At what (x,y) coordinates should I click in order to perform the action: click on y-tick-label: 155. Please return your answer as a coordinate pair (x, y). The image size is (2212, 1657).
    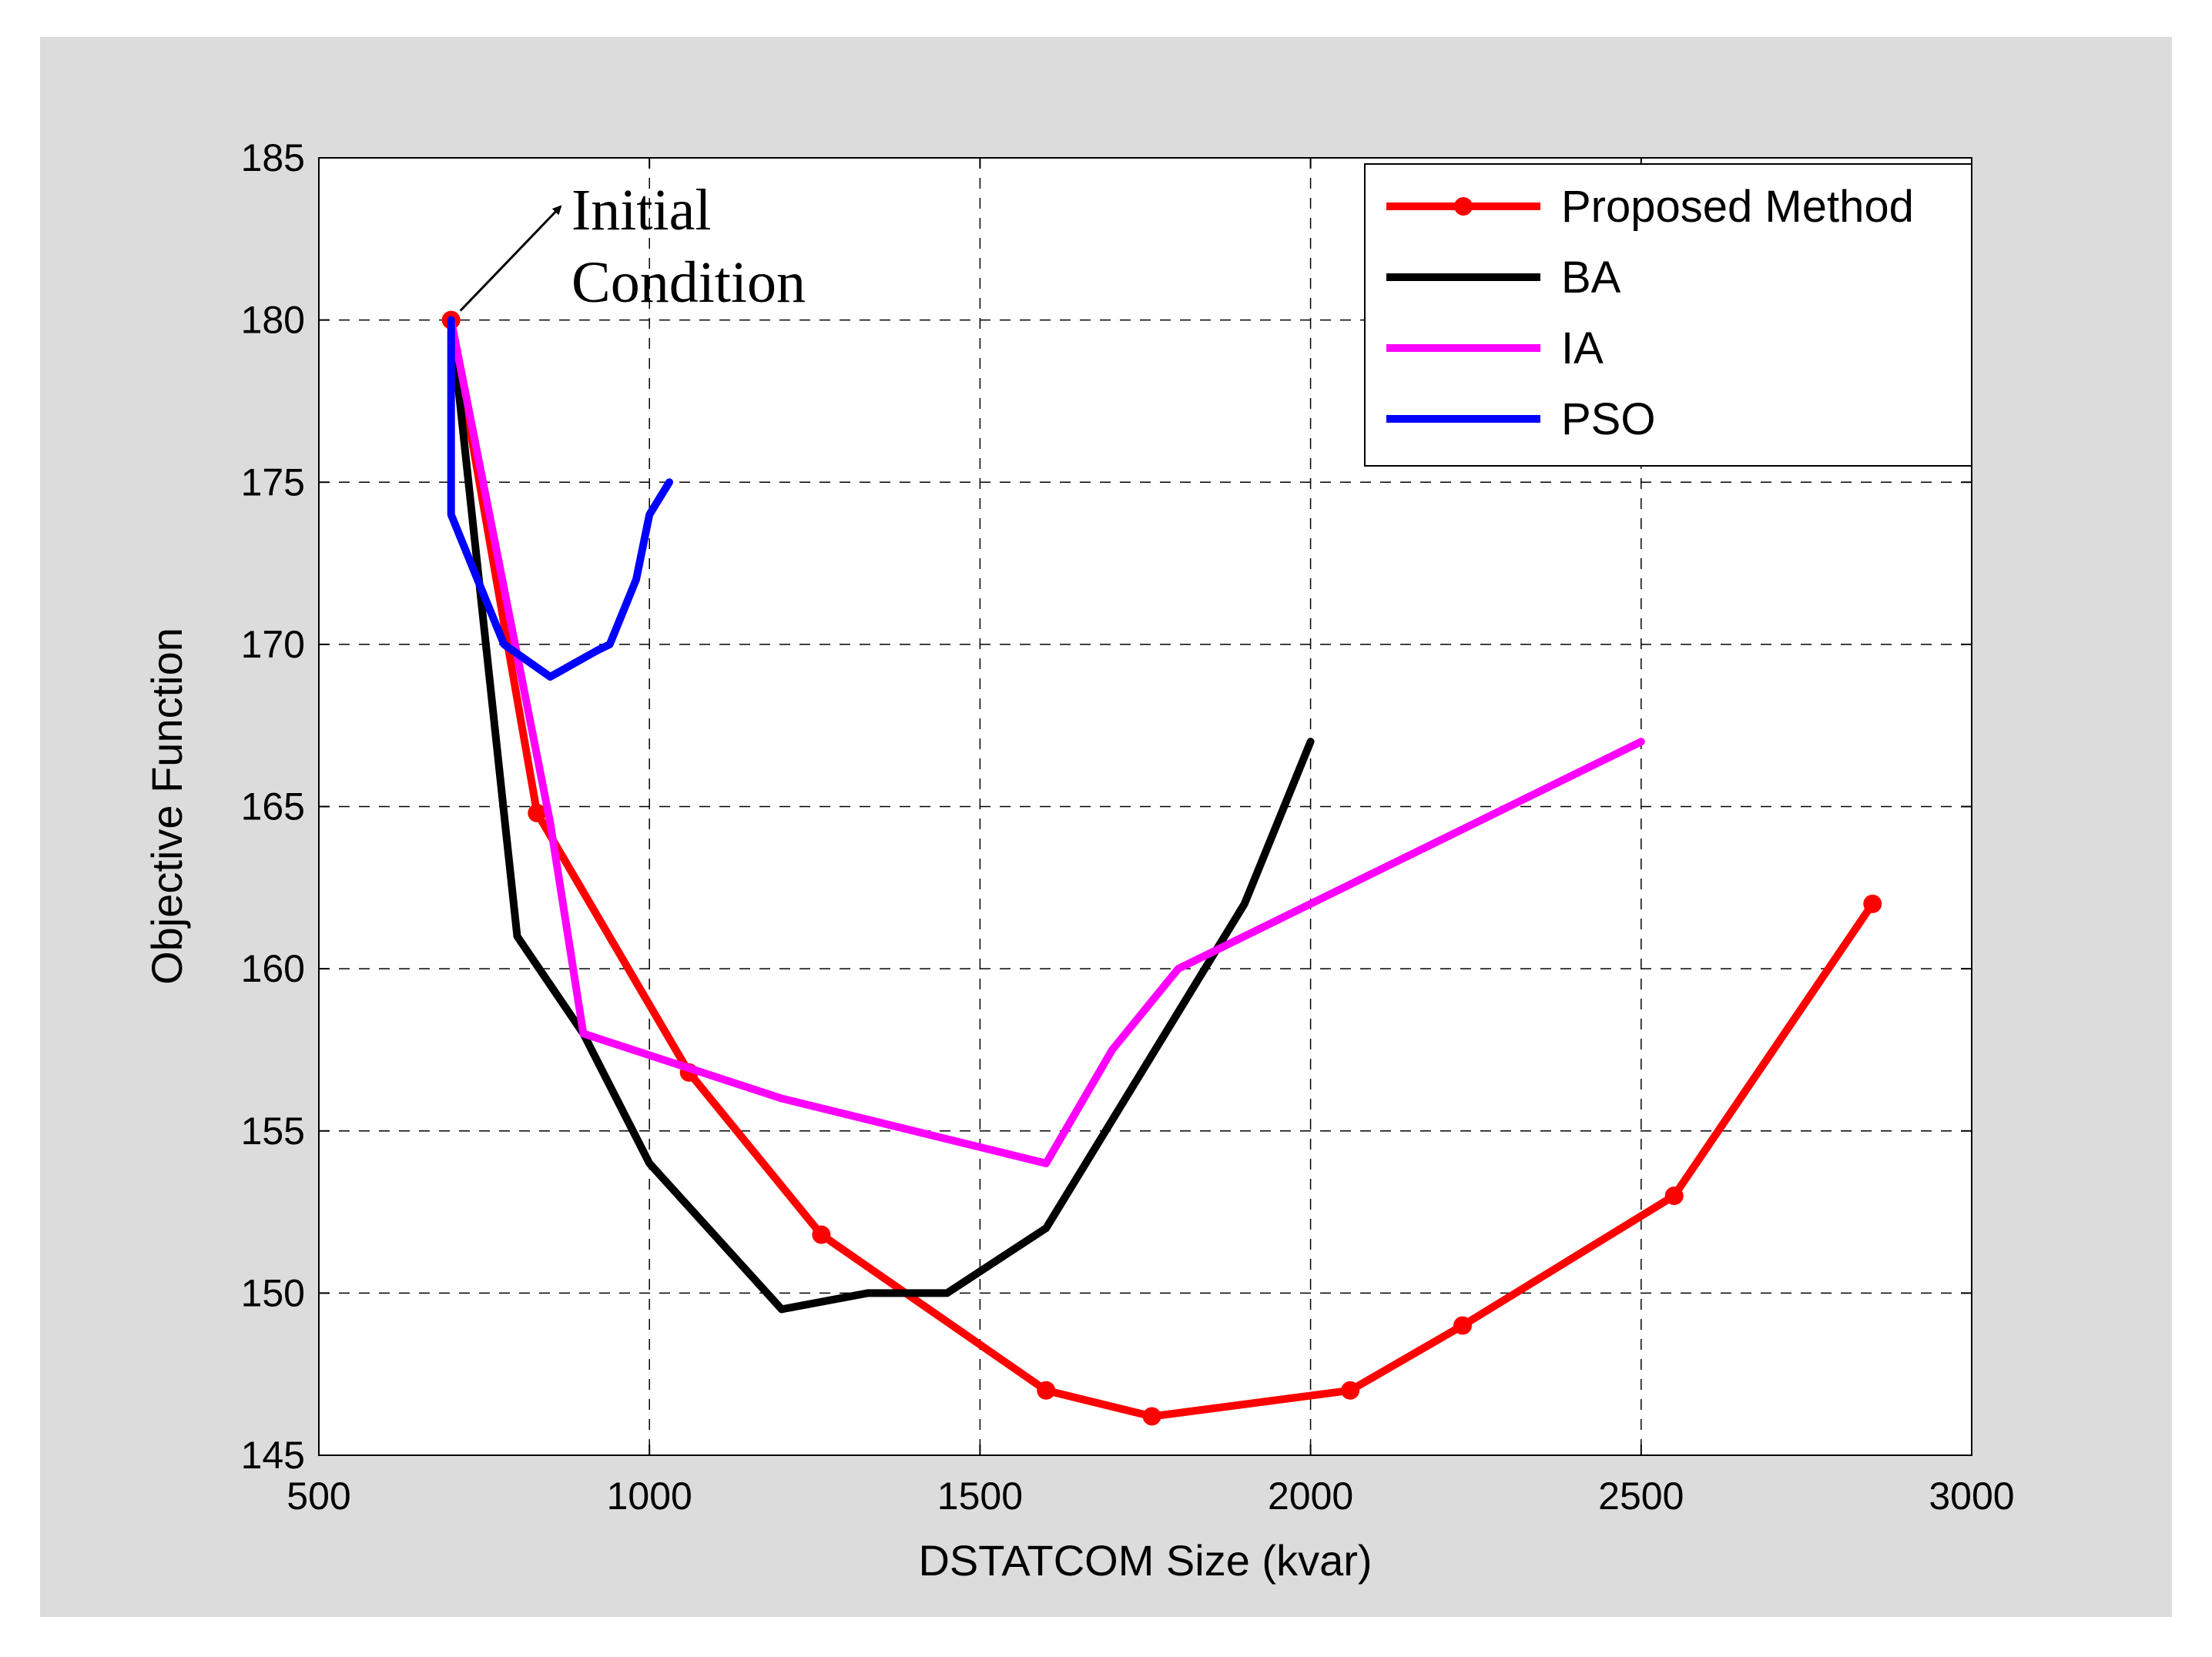
    Looking at the image, I should click on (273, 1131).